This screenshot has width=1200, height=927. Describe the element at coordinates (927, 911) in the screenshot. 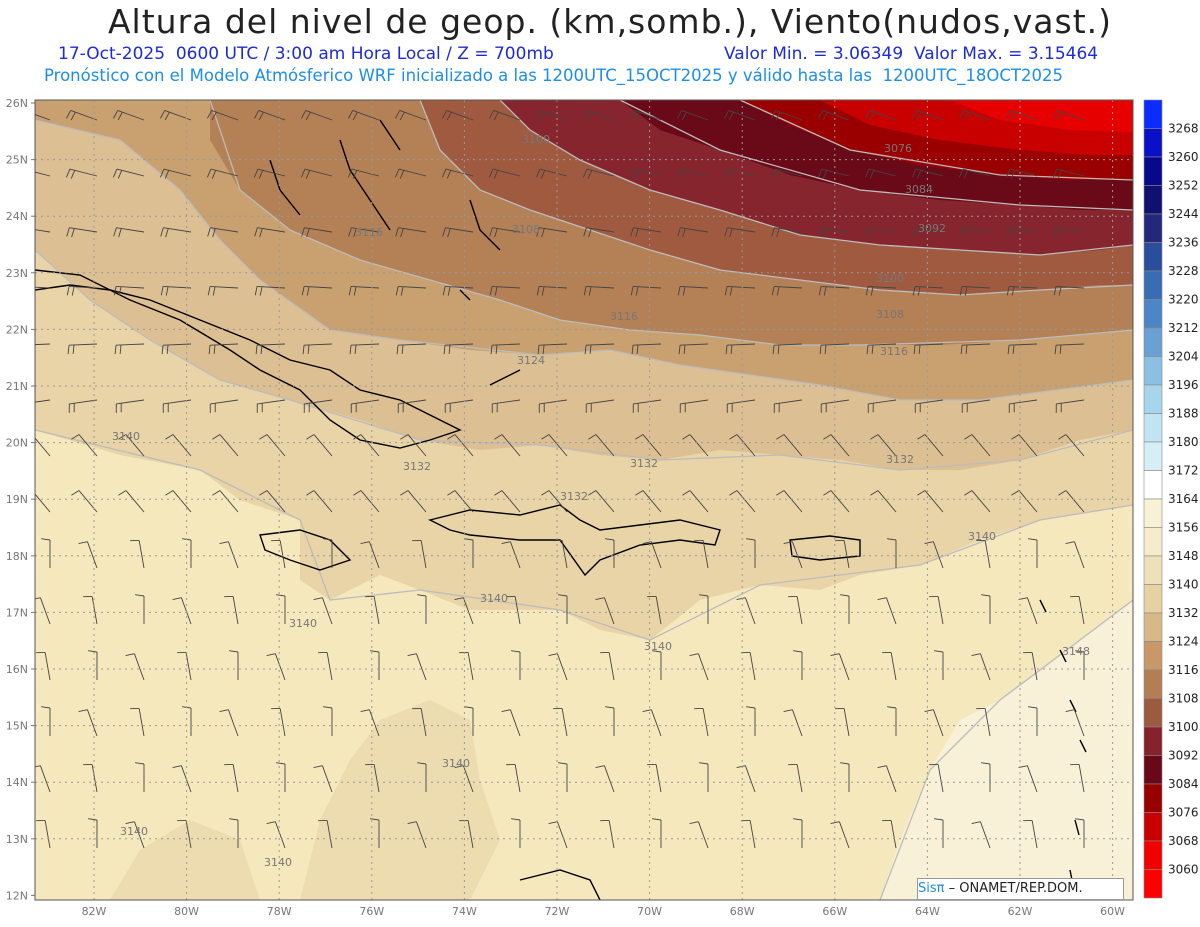

I see `lon-label: 64W` at that location.